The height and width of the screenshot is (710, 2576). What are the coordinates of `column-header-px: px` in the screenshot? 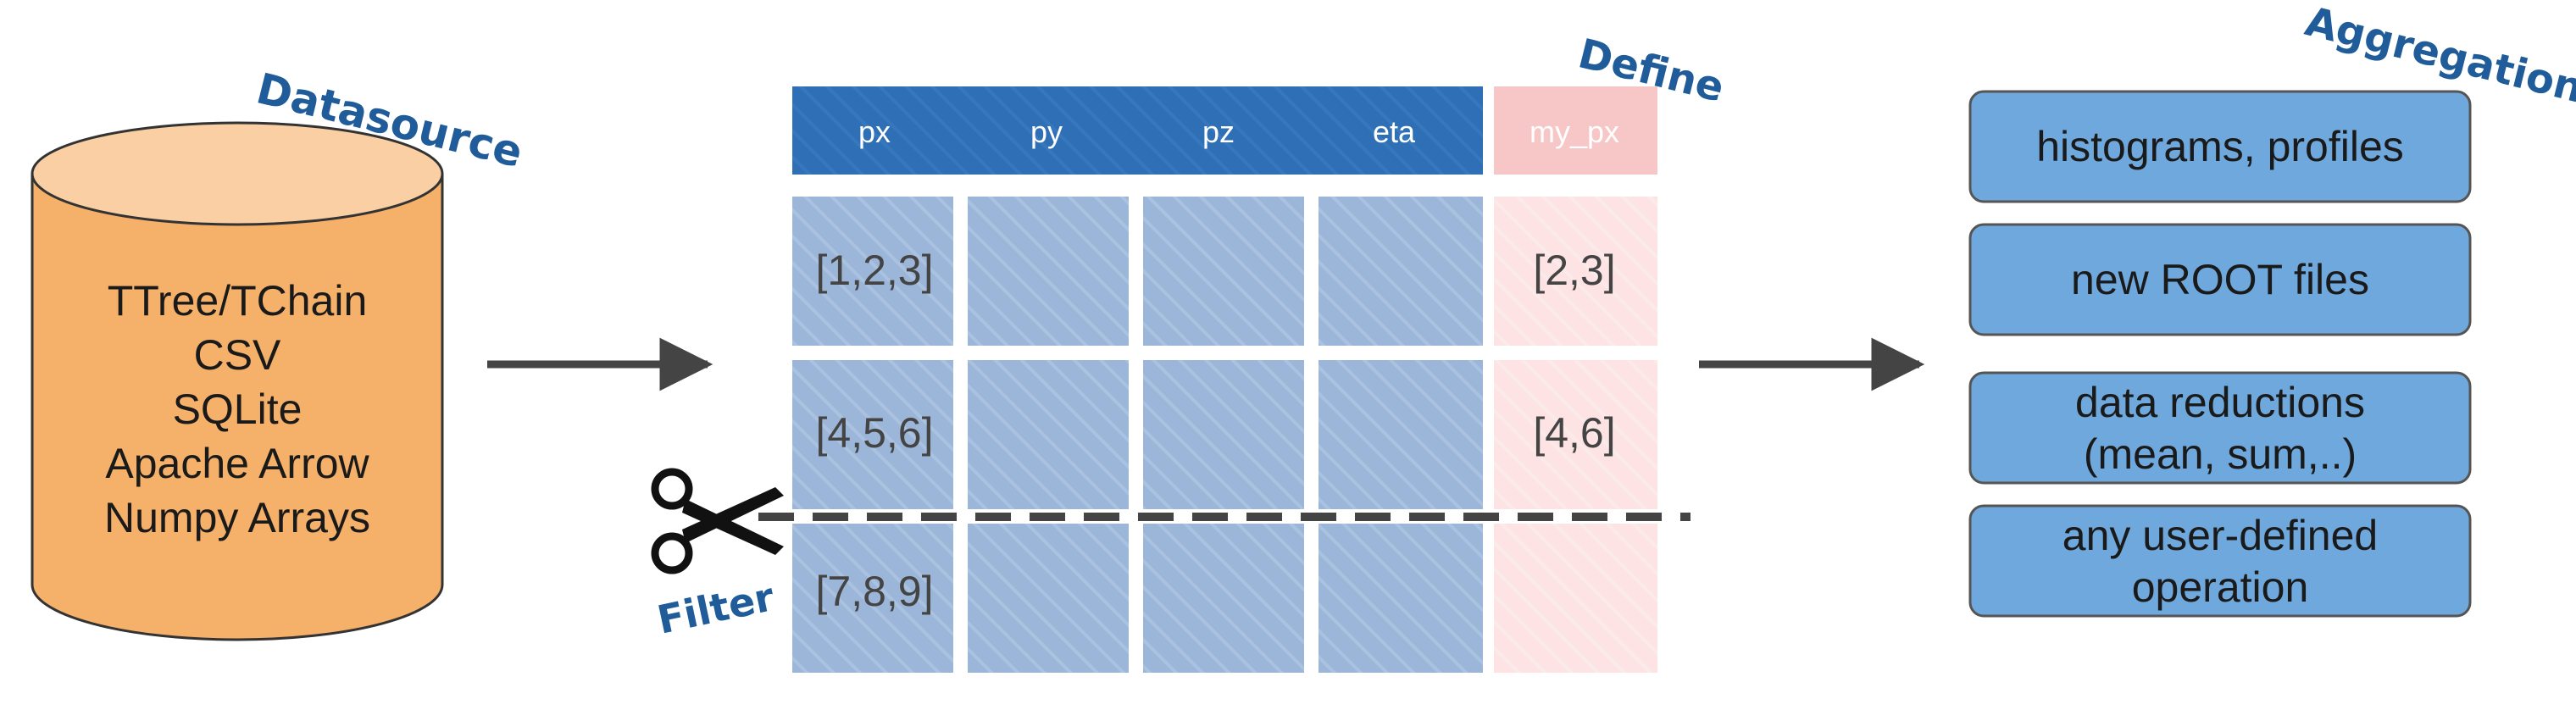 It's located at (875, 132).